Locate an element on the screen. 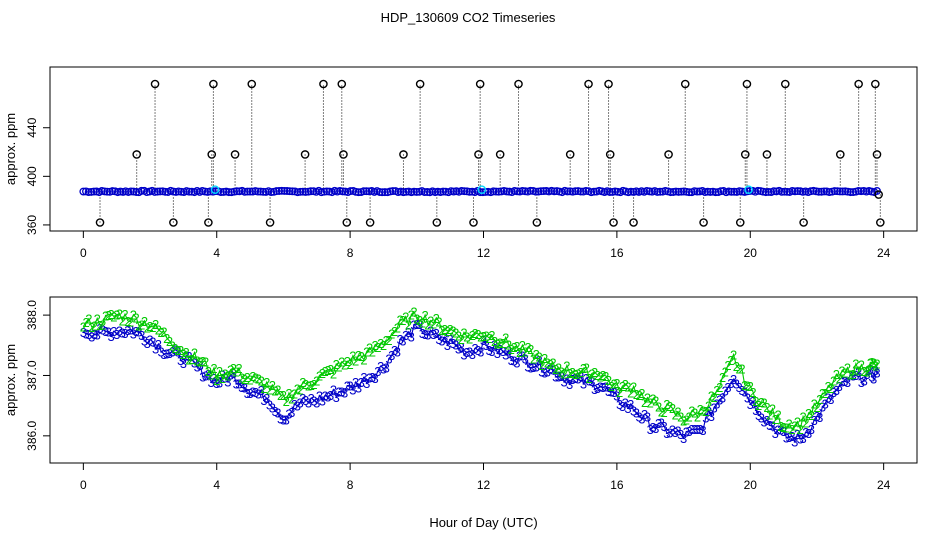 The height and width of the screenshot is (540, 936). highlight-point is located at coordinates (482, 189).